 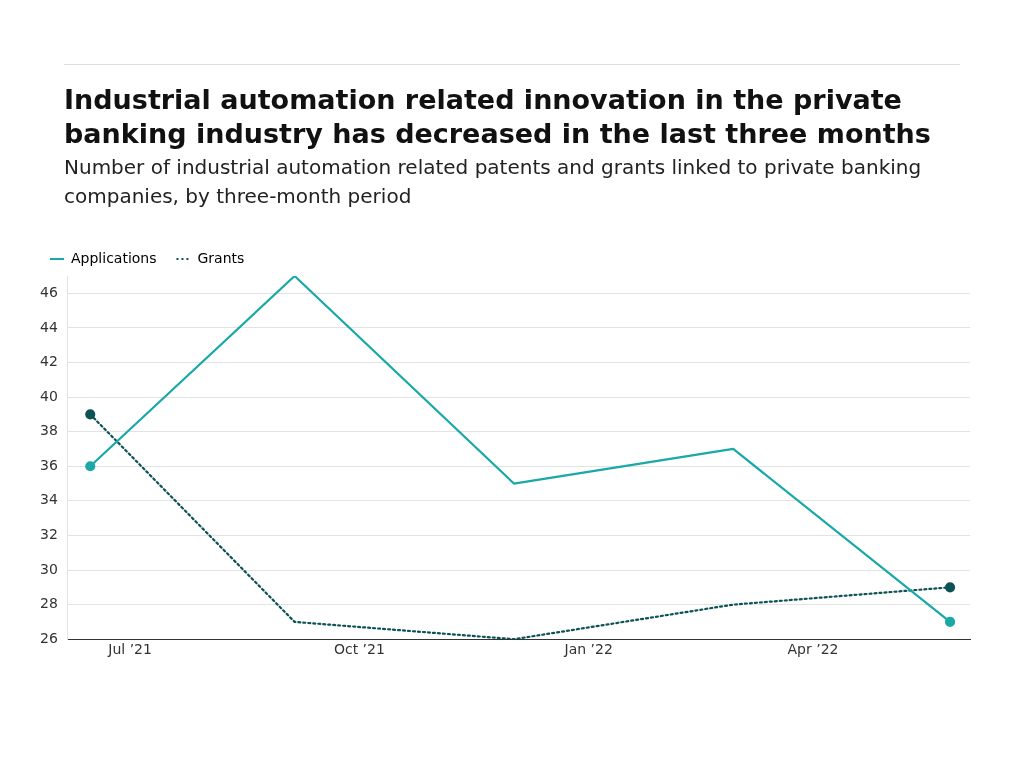 What do you see at coordinates (129, 649) in the screenshot?
I see `x-tick-label: Jul ’21` at bounding box center [129, 649].